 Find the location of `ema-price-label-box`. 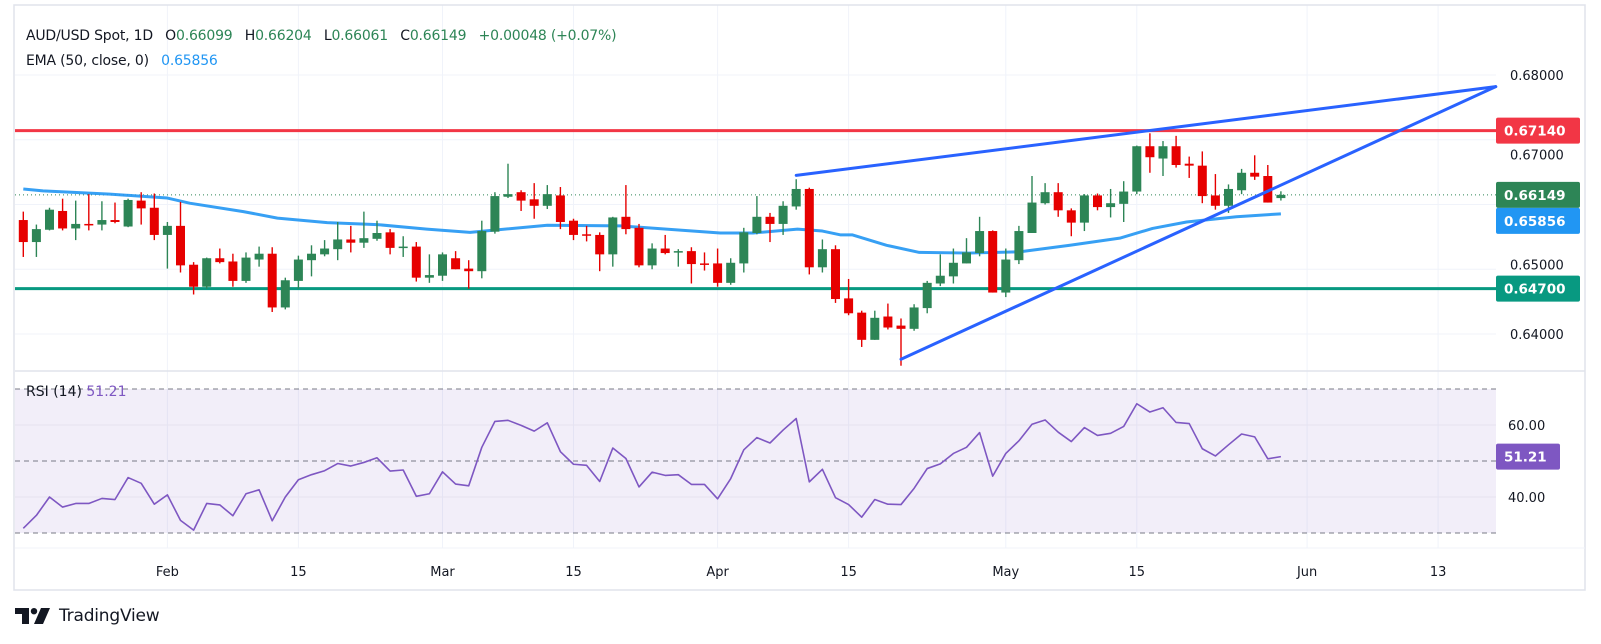

ema-price-label-box is located at coordinates (1538, 220).